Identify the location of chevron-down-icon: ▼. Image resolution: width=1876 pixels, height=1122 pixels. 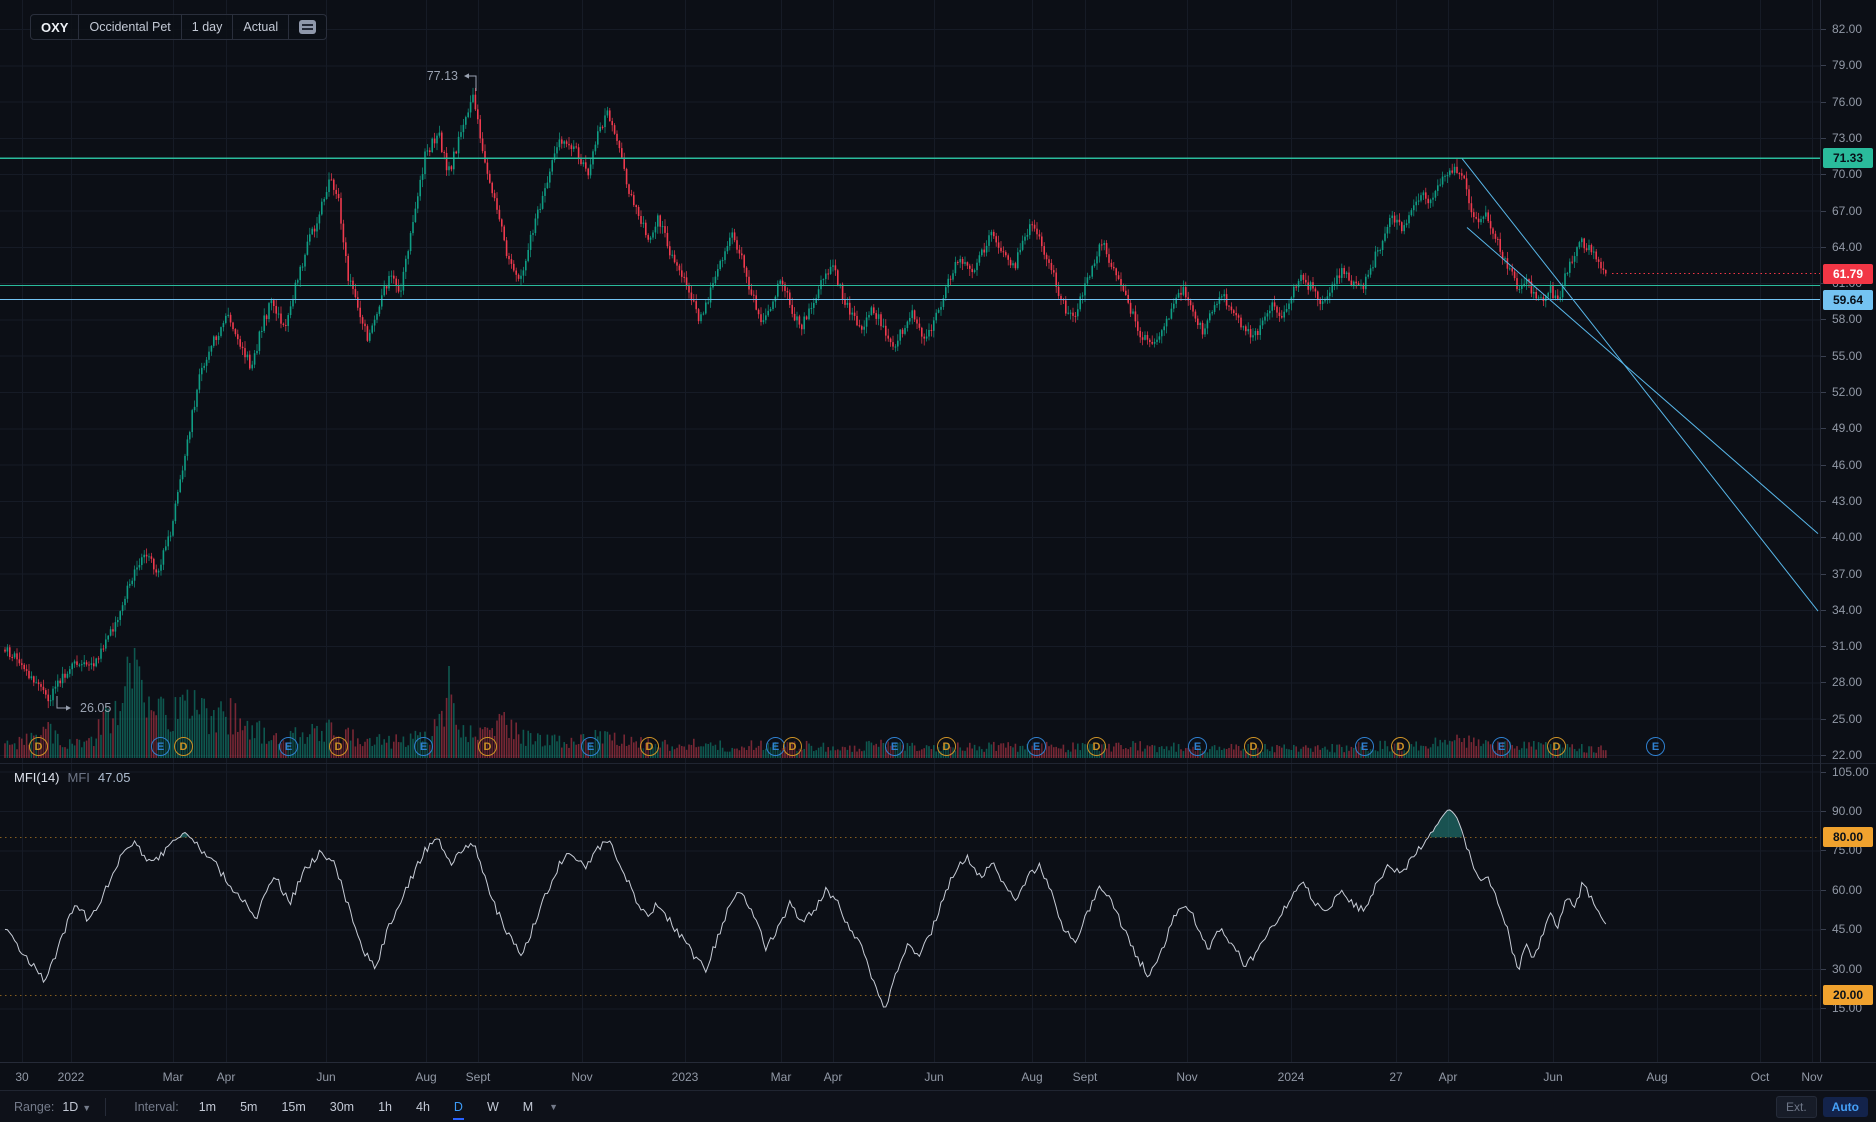
(554, 1107).